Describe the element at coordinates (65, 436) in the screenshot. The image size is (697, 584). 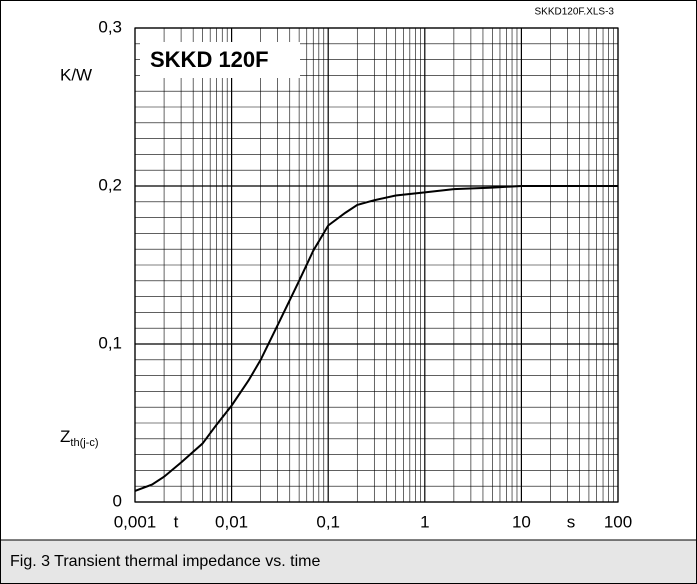
I see `y-label-main: Z` at that location.